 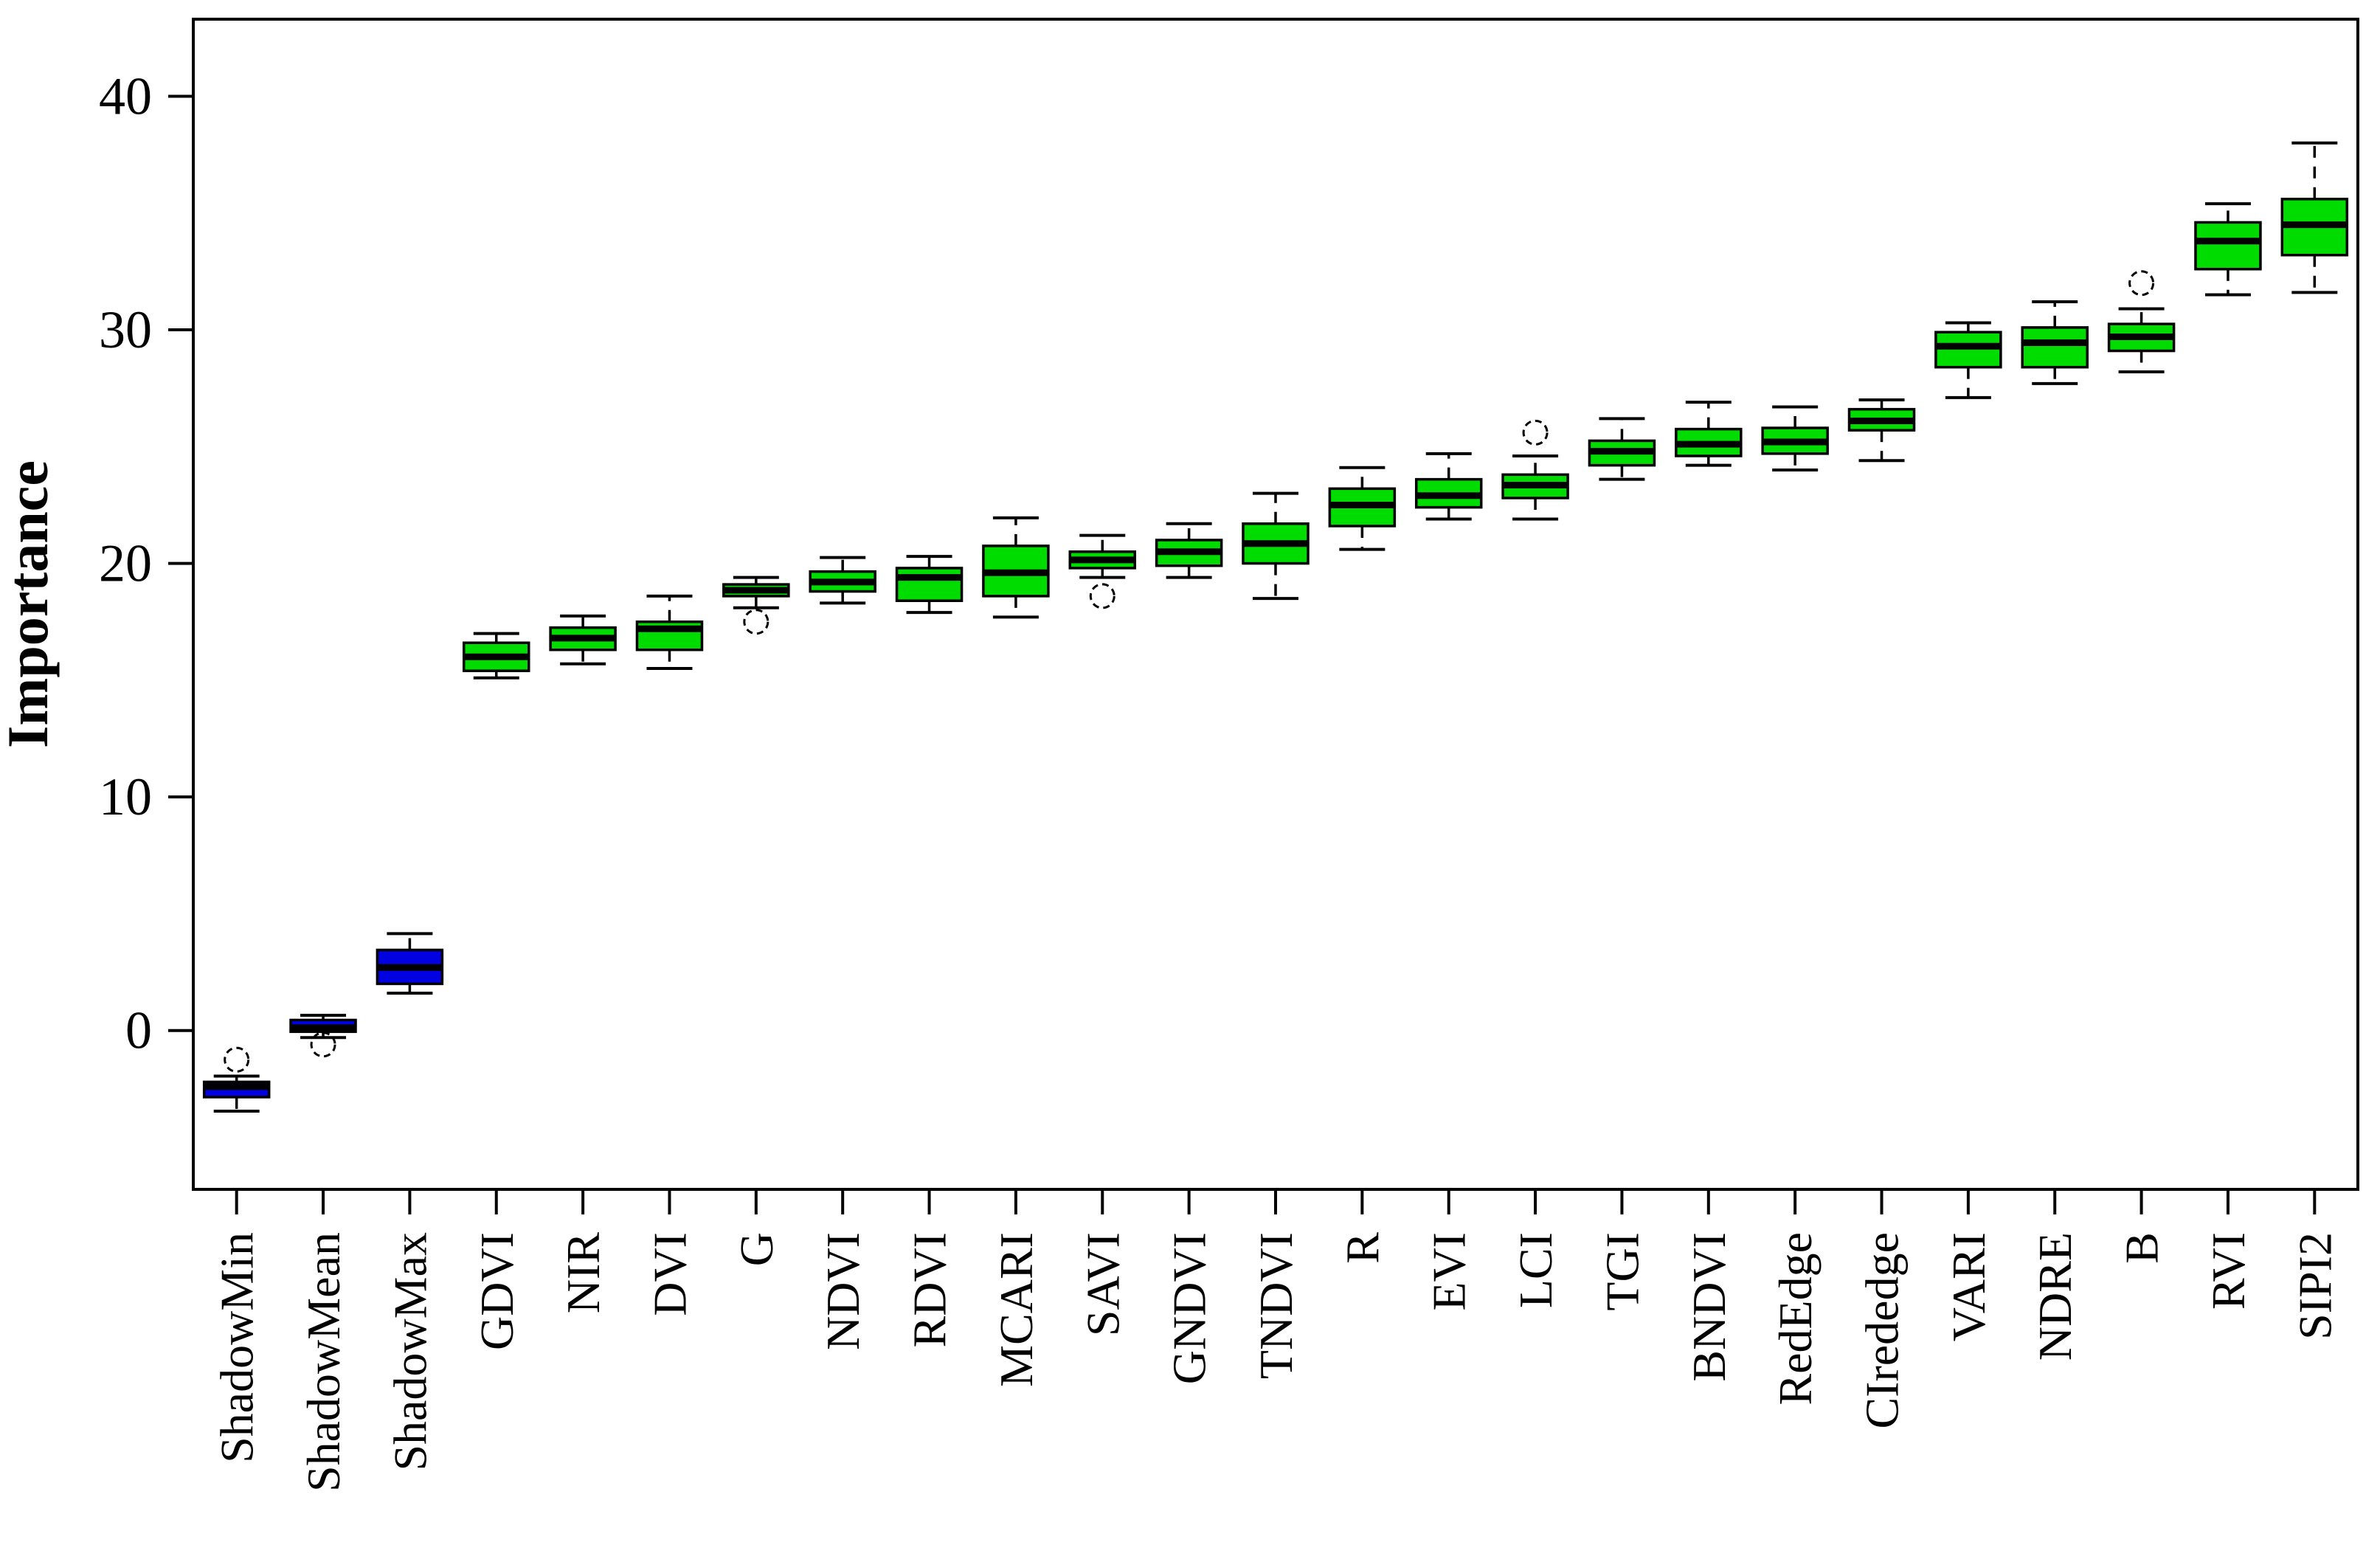 What do you see at coordinates (1622, 1271) in the screenshot?
I see `x-category-label: TGI` at bounding box center [1622, 1271].